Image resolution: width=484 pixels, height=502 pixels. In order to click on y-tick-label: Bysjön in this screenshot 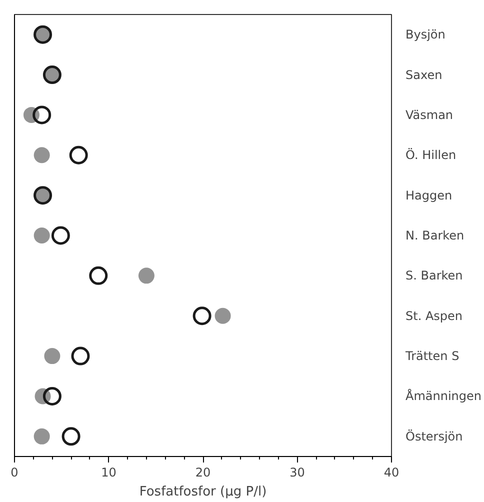, I will do `click(426, 35)`.